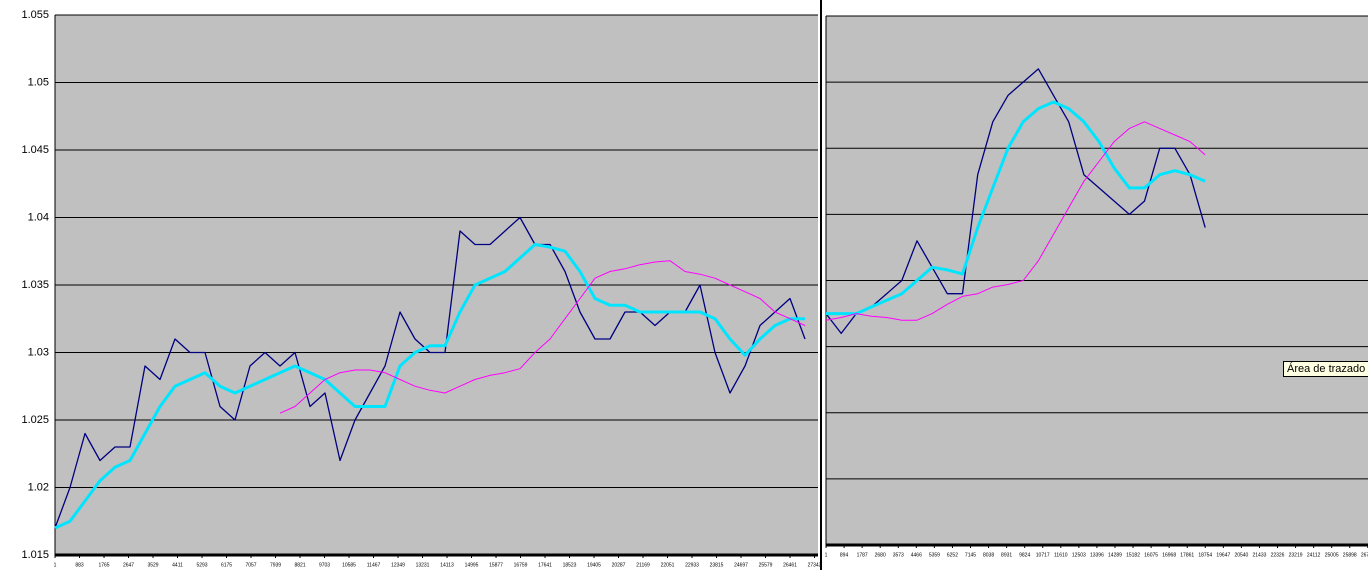  I want to click on x-tick-label: 8821, so click(299, 565).